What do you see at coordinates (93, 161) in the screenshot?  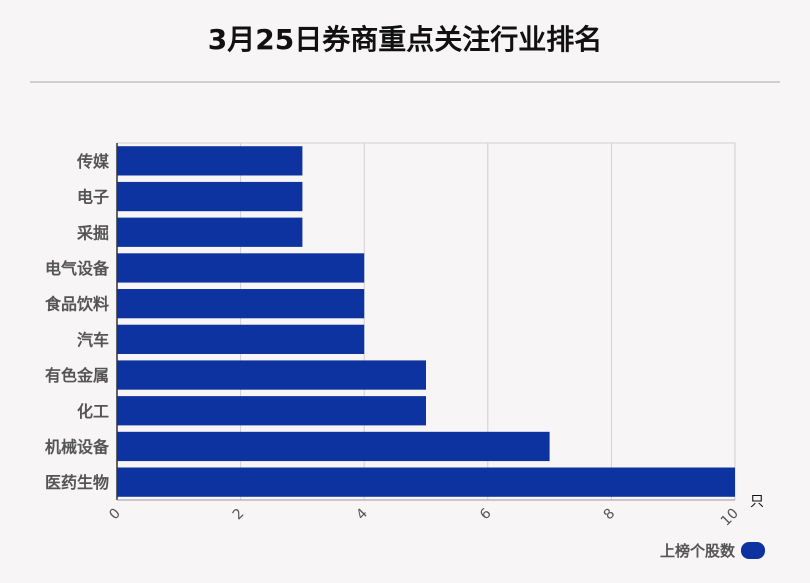 I see `y-category-label: 传媒` at bounding box center [93, 161].